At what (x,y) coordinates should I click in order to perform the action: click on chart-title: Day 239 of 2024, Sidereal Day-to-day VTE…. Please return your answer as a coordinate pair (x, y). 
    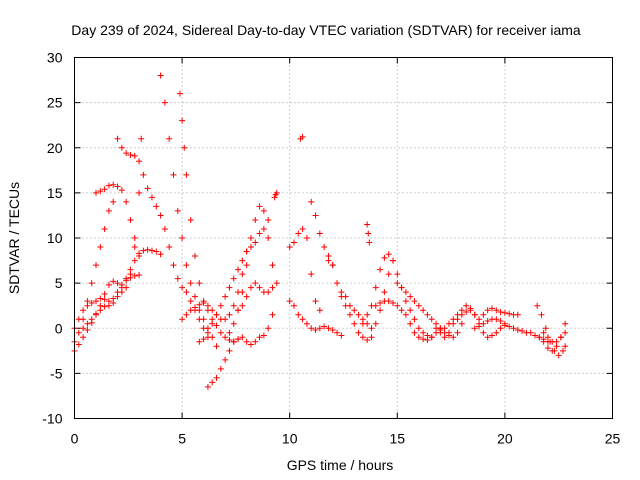
    Looking at the image, I should click on (326, 30).